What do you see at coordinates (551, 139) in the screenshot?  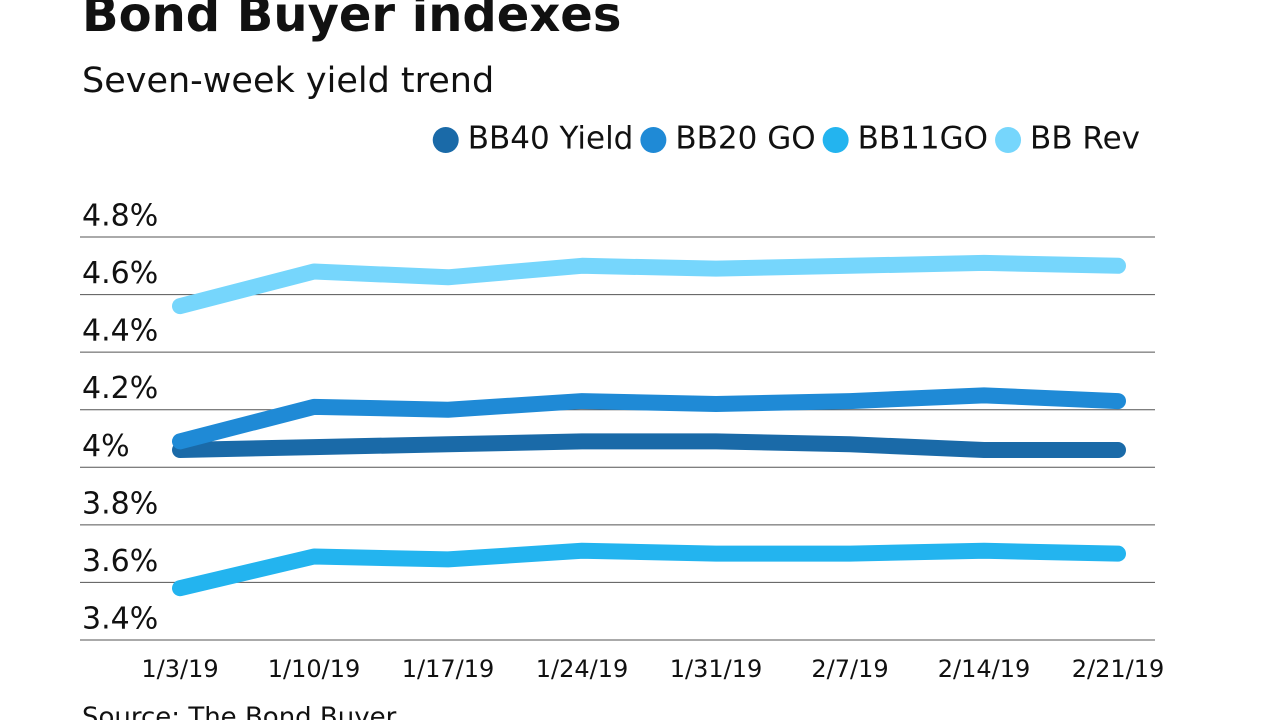 I see `legend-label: BB40 Yield` at bounding box center [551, 139].